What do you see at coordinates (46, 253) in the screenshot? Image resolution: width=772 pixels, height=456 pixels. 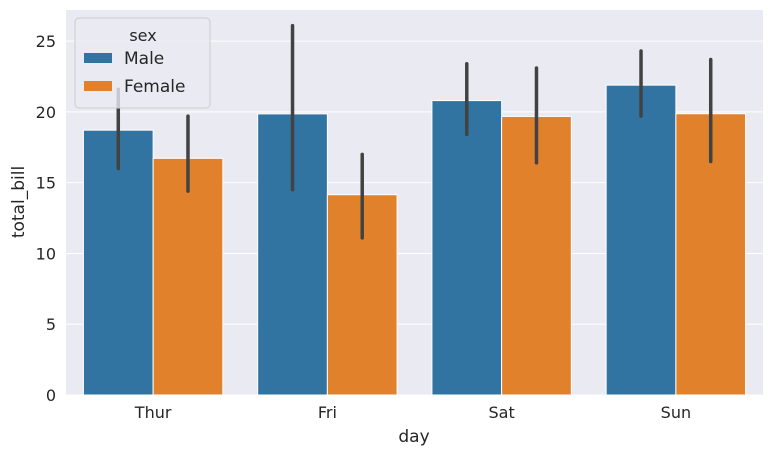 I see `y-tick-label: 10` at bounding box center [46, 253].